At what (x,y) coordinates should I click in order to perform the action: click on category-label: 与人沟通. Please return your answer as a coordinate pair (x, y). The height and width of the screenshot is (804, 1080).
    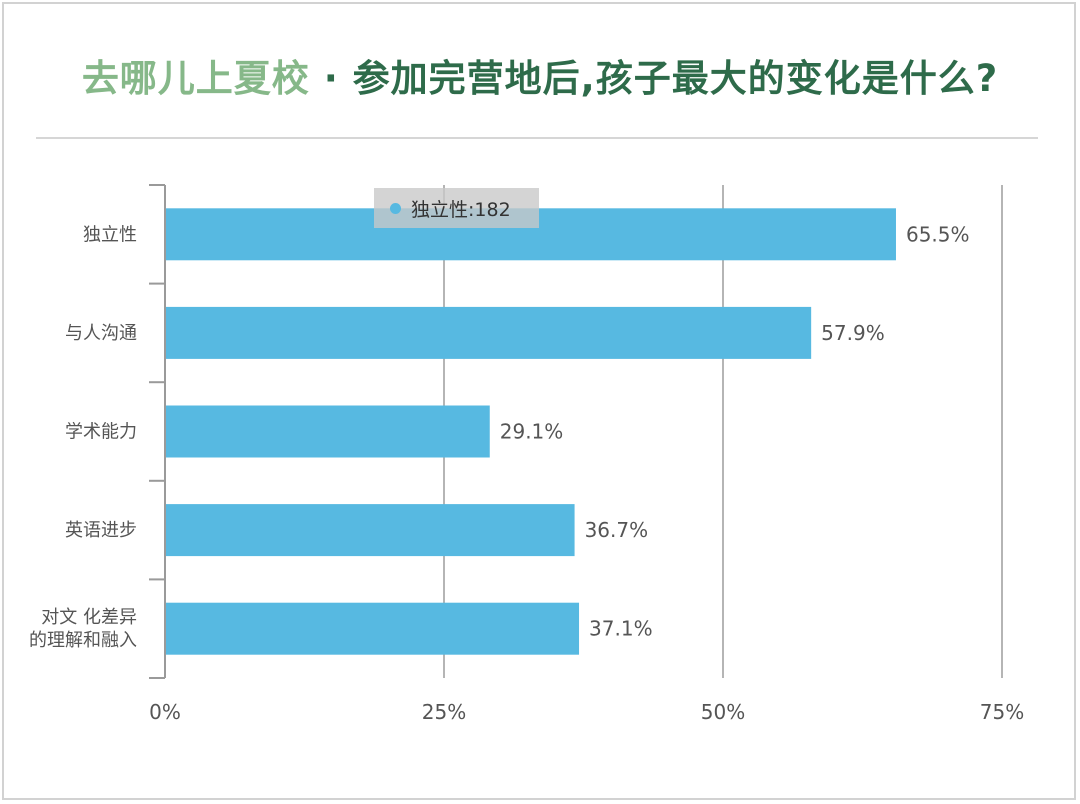
    Looking at the image, I should click on (101, 333).